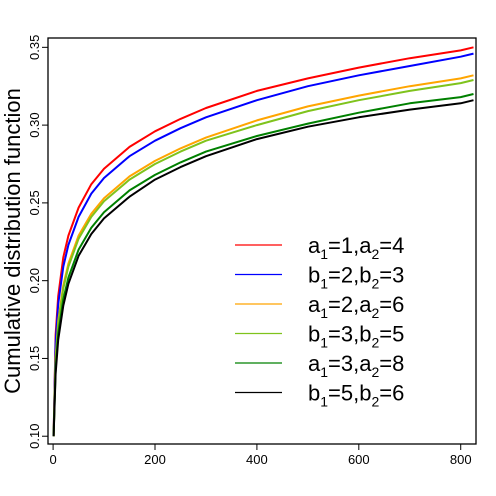 This screenshot has height=496, width=496. Describe the element at coordinates (34, 47) in the screenshot. I see `y-tick-label: 0.35` at that location.